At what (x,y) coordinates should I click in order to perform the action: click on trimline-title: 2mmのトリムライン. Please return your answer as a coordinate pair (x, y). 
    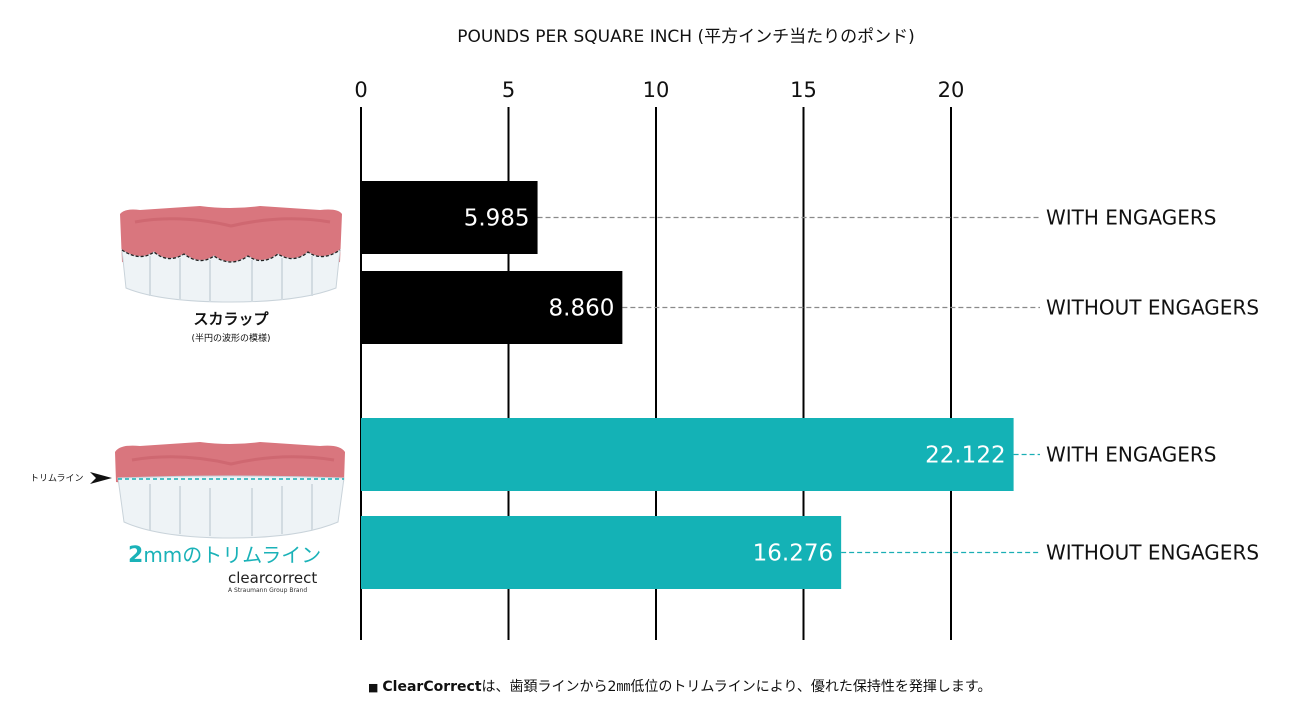
    Looking at the image, I should click on (224, 555).